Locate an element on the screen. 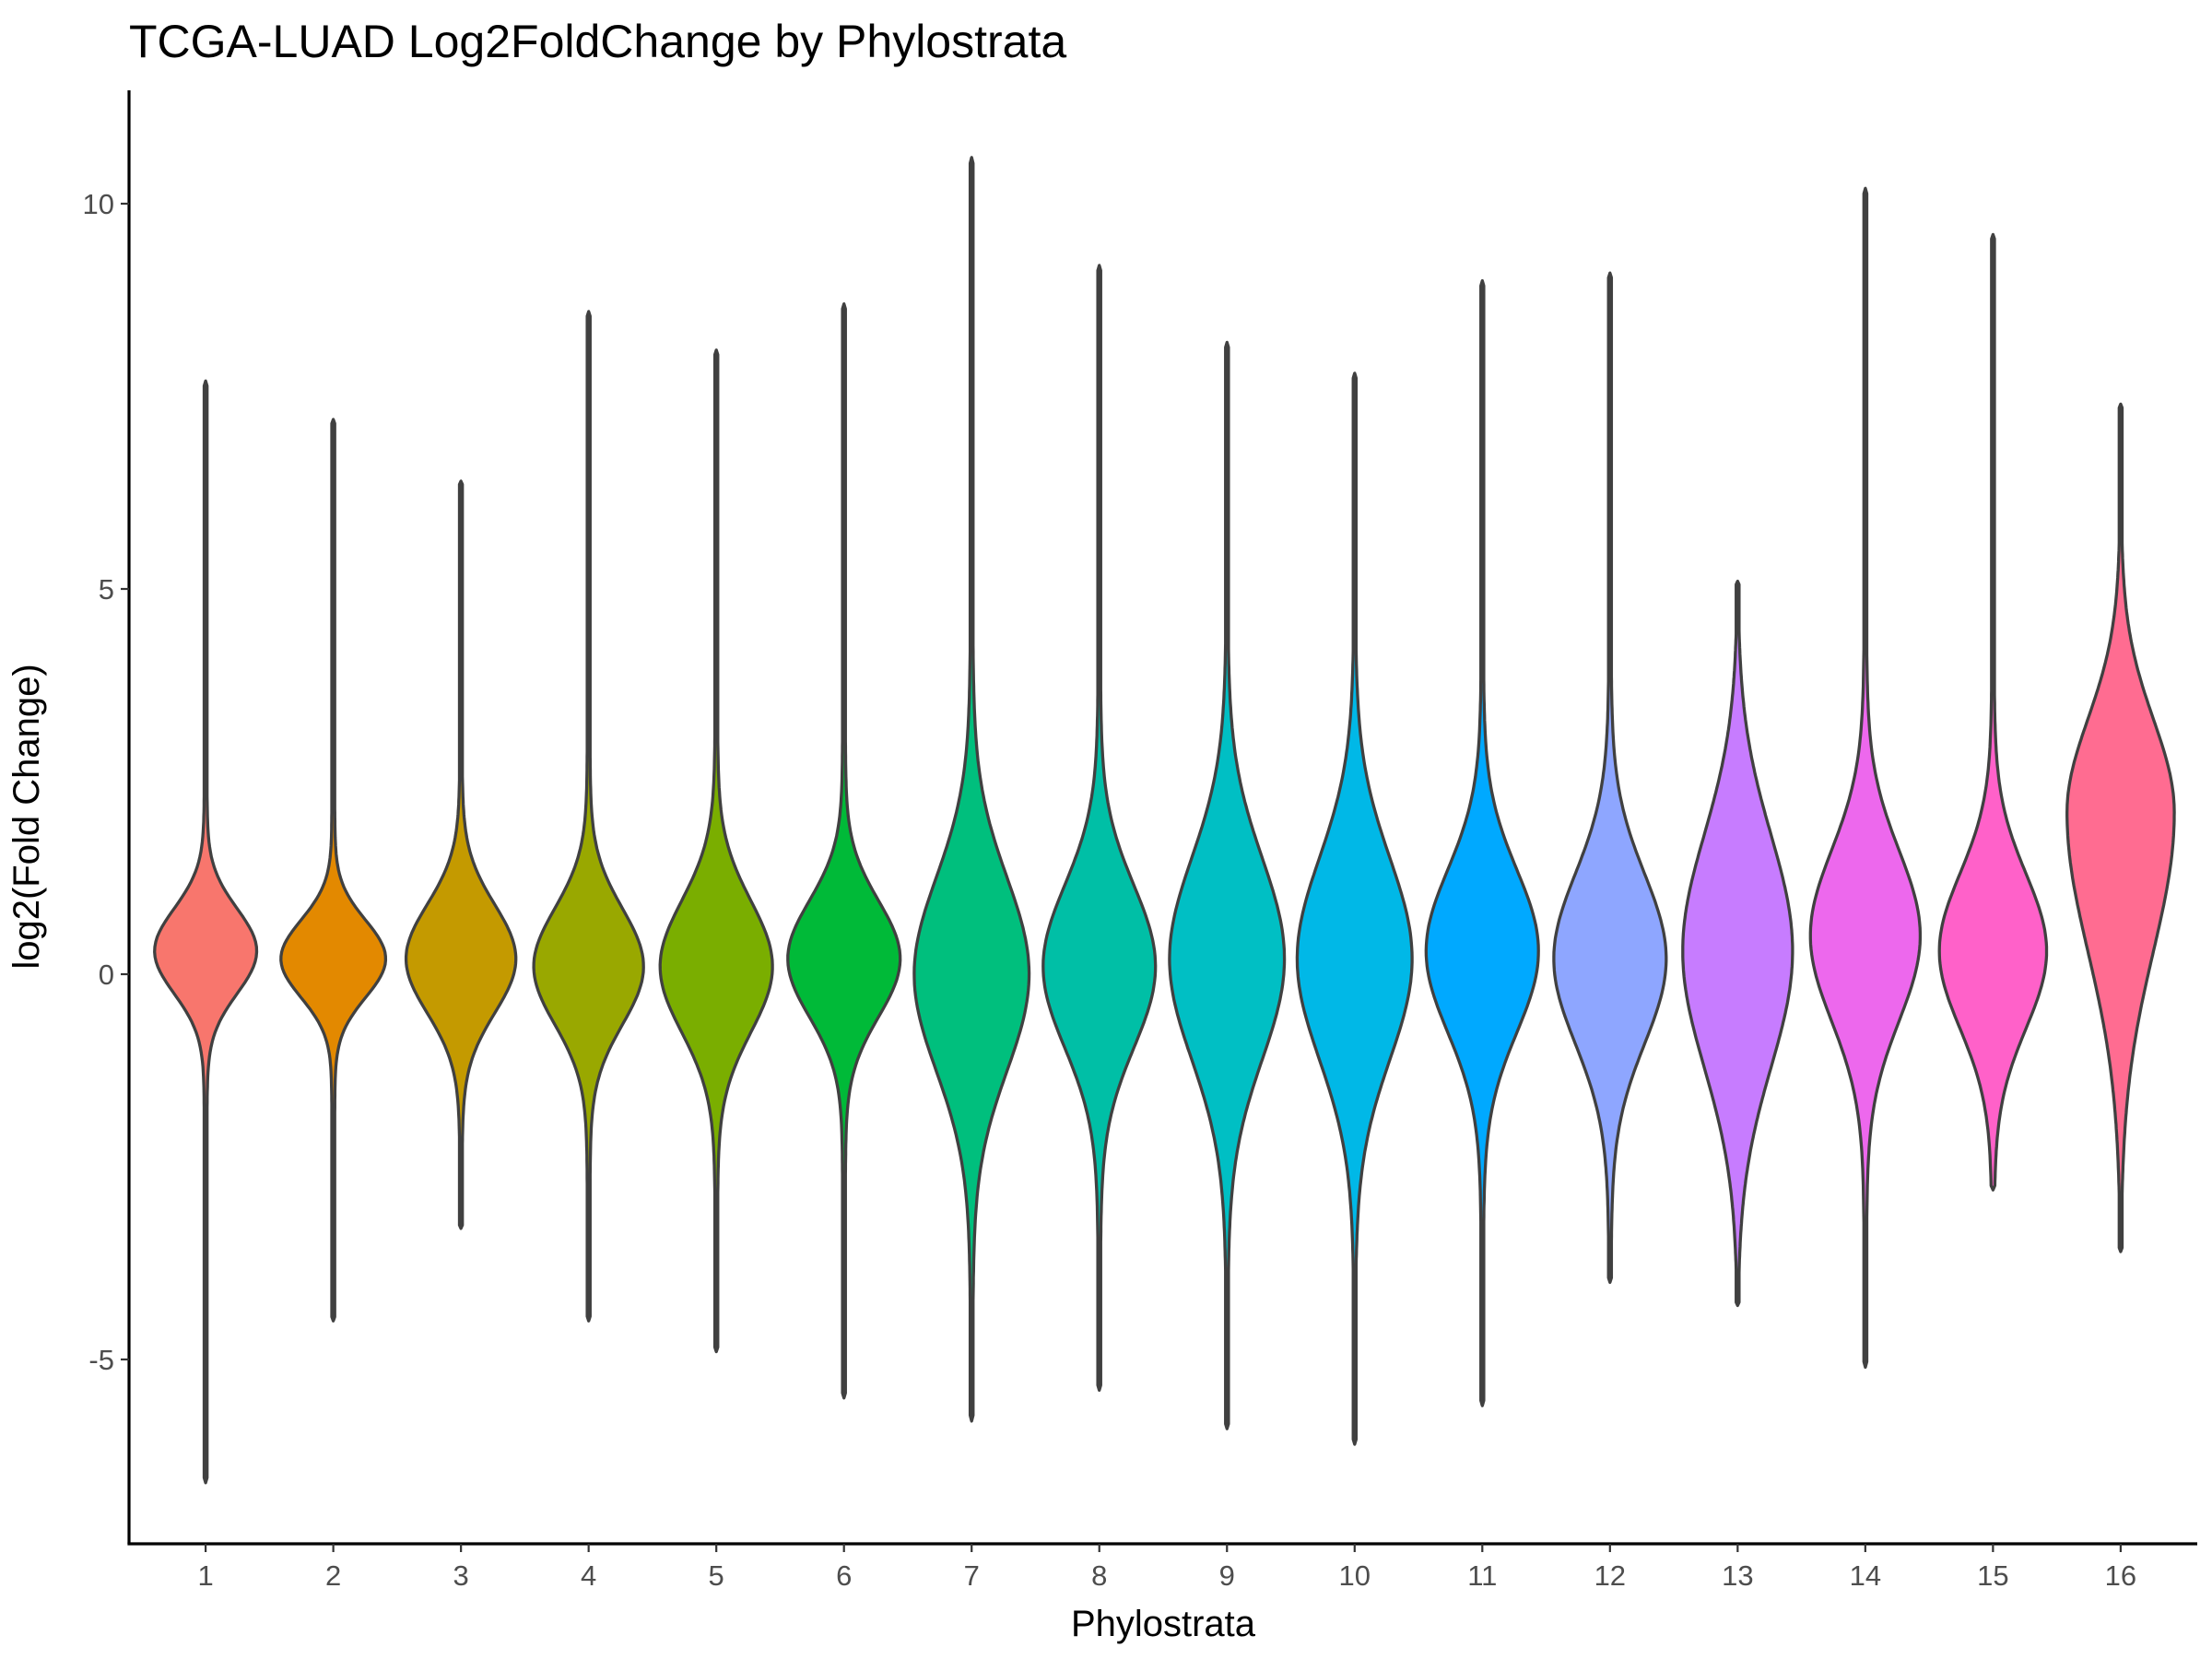 The height and width of the screenshot is (1659, 2212). x-tick-label: 5 is located at coordinates (716, 1575).